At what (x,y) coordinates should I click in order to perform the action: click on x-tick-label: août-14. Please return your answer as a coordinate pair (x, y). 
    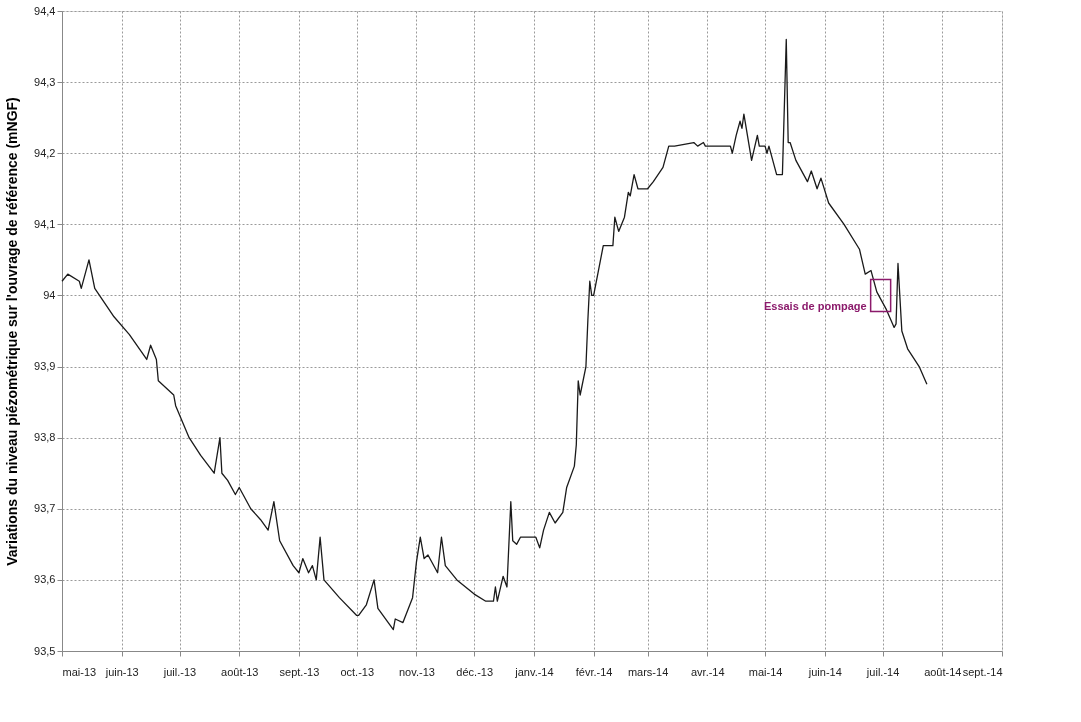
    Looking at the image, I should click on (943, 671).